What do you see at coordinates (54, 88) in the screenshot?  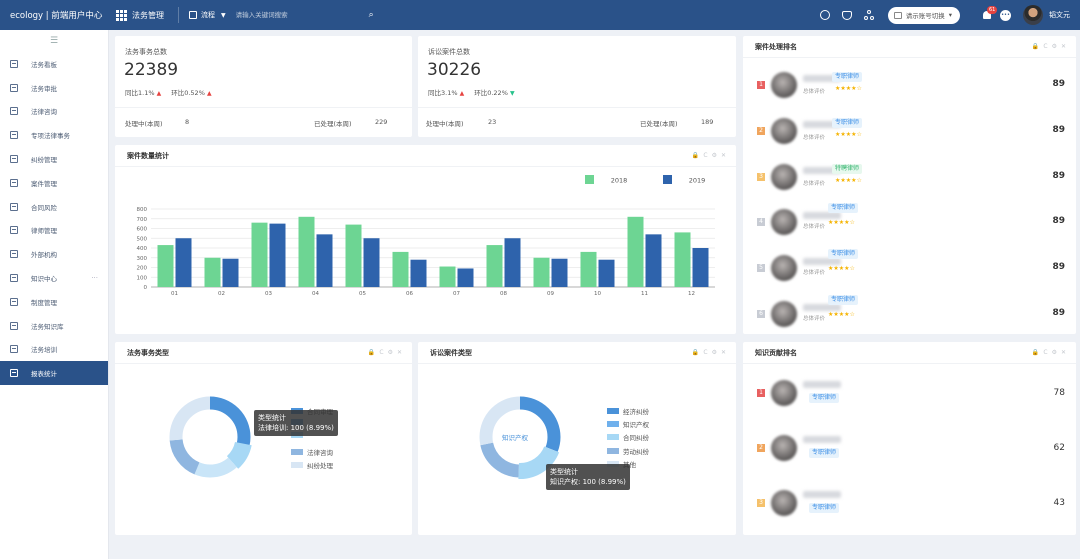 I see `sidebar-item: 法务审批` at bounding box center [54, 88].